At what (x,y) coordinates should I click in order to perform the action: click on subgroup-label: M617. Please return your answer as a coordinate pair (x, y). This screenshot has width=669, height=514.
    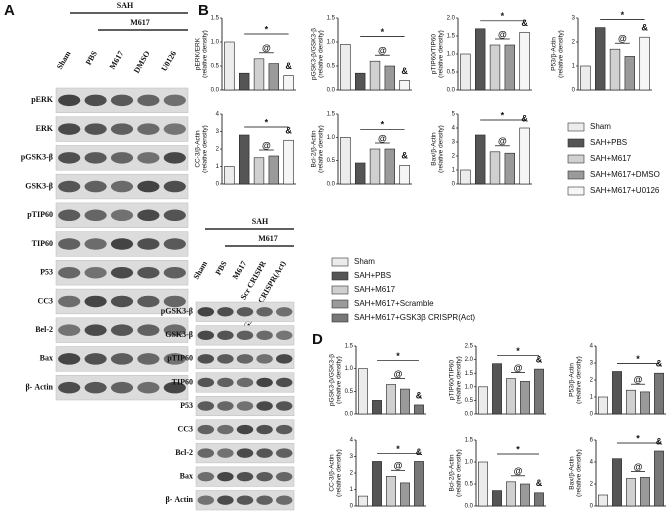
    Looking at the image, I should click on (268, 238).